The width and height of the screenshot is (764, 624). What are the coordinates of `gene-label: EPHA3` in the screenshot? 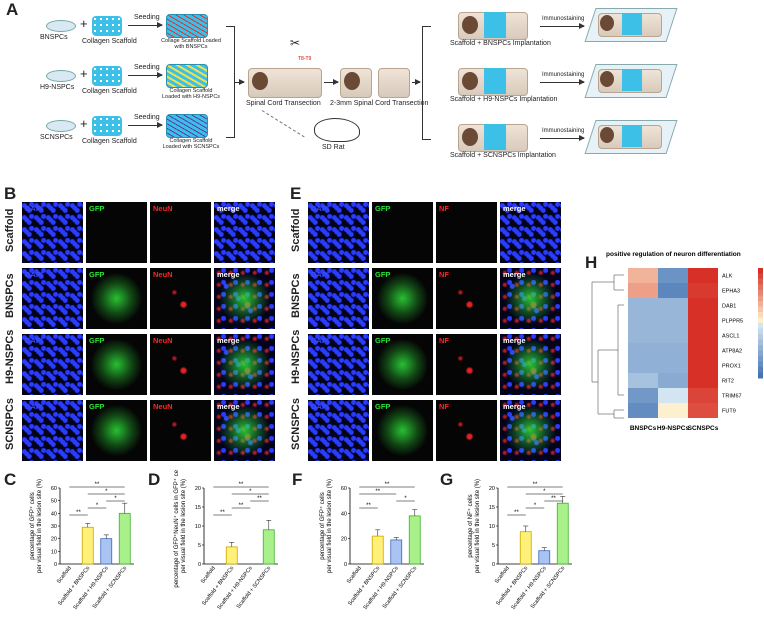 It's located at (731, 292).